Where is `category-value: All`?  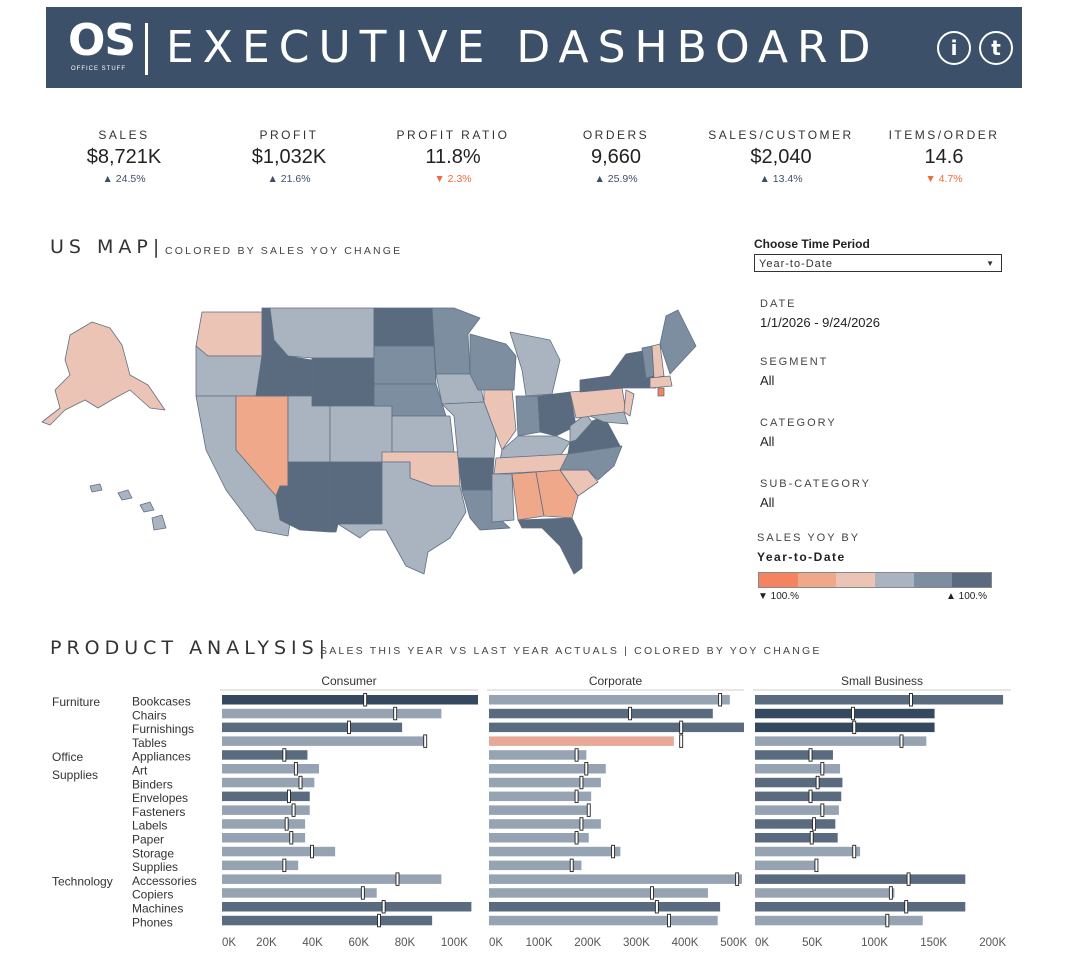 category-value: All is located at coordinates (767, 441).